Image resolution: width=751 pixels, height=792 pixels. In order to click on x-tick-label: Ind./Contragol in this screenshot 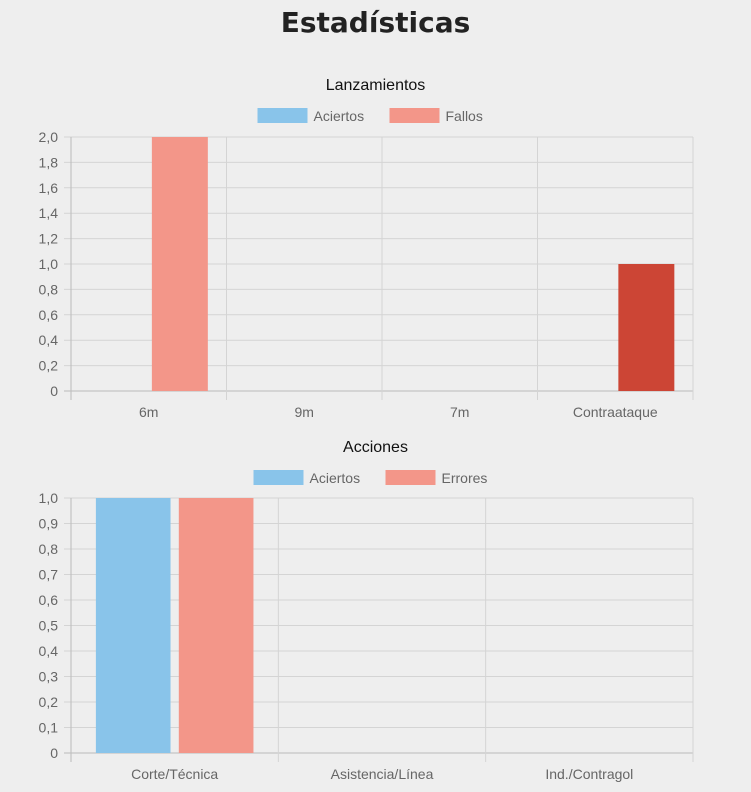, I will do `click(589, 774)`.